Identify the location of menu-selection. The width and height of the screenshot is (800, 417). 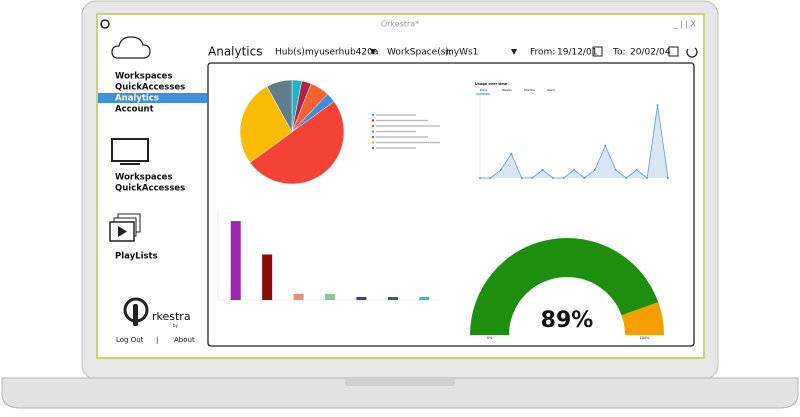
(152, 98).